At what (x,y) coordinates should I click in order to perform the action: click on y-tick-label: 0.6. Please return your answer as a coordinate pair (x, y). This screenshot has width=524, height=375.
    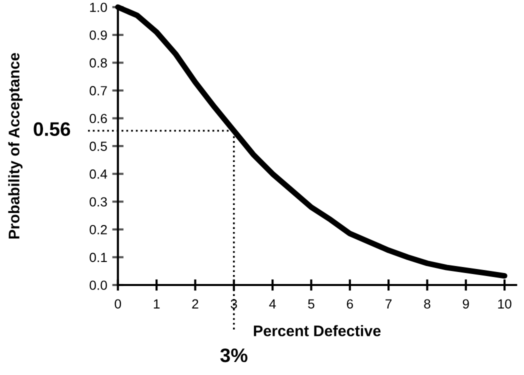
    Looking at the image, I should click on (98, 119).